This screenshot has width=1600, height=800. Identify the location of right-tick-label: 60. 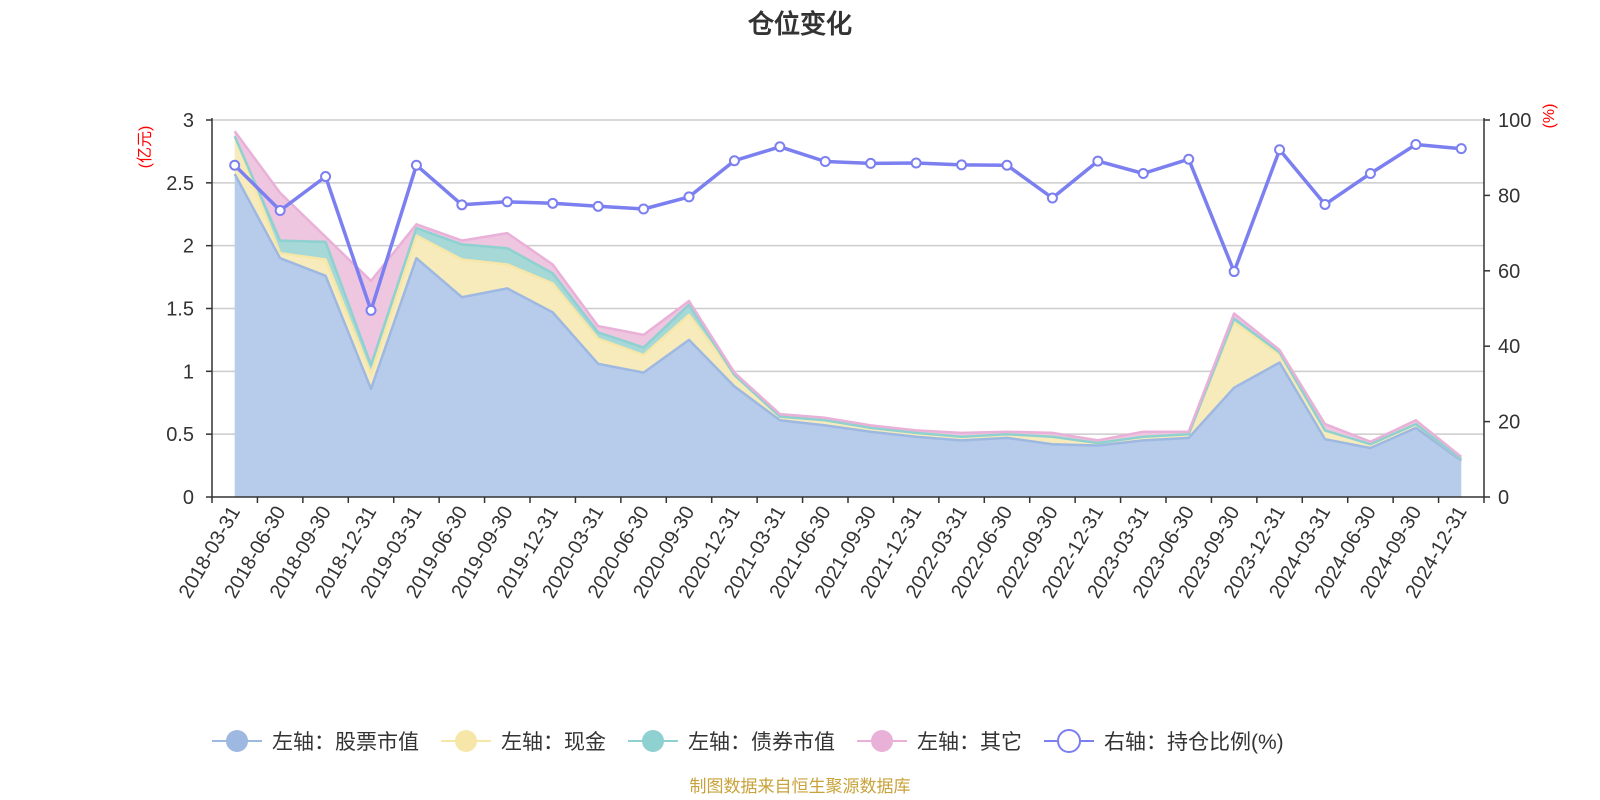
(1509, 272).